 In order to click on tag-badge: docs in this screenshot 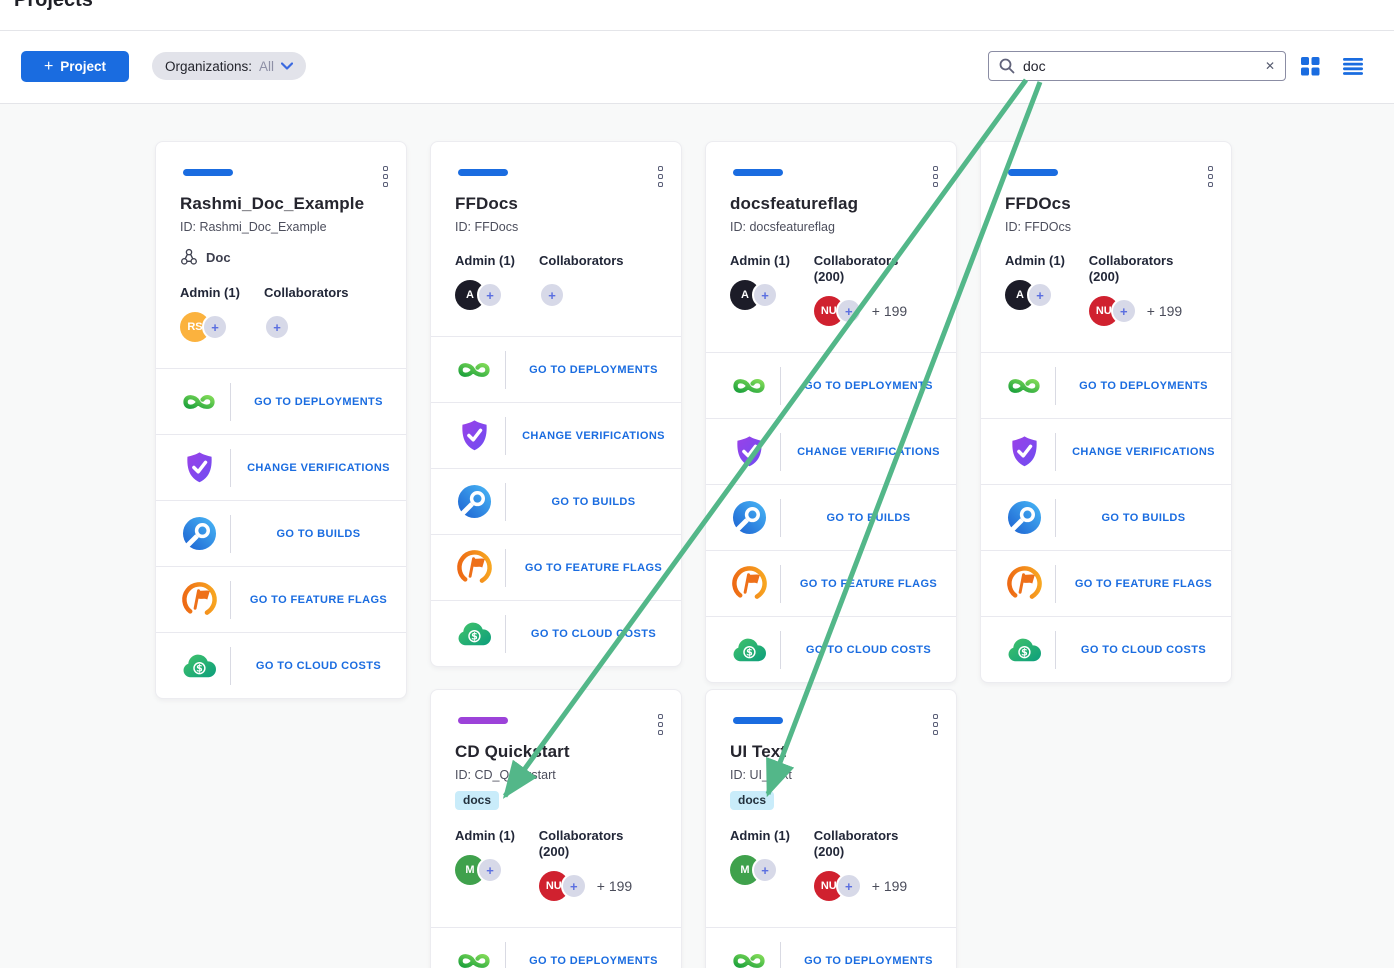, I will do `click(477, 800)`.